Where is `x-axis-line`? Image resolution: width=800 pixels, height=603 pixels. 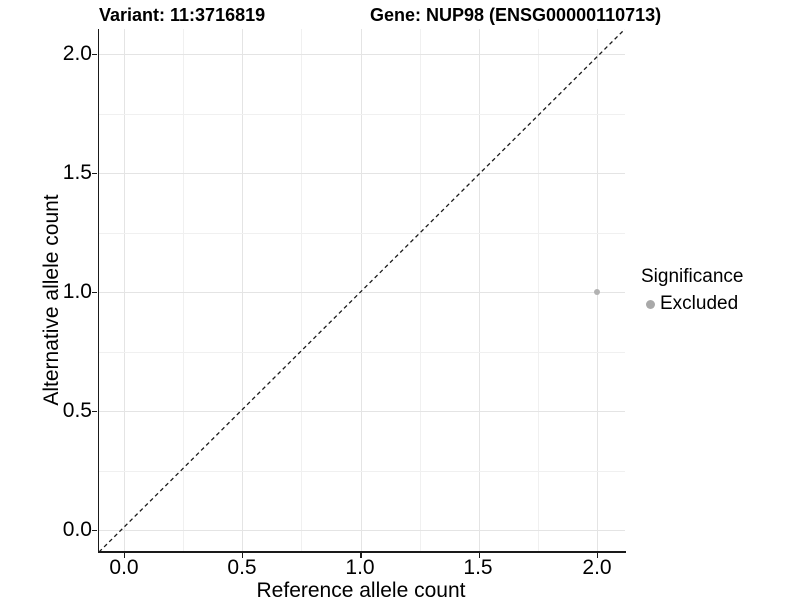
x-axis-line is located at coordinates (361, 552).